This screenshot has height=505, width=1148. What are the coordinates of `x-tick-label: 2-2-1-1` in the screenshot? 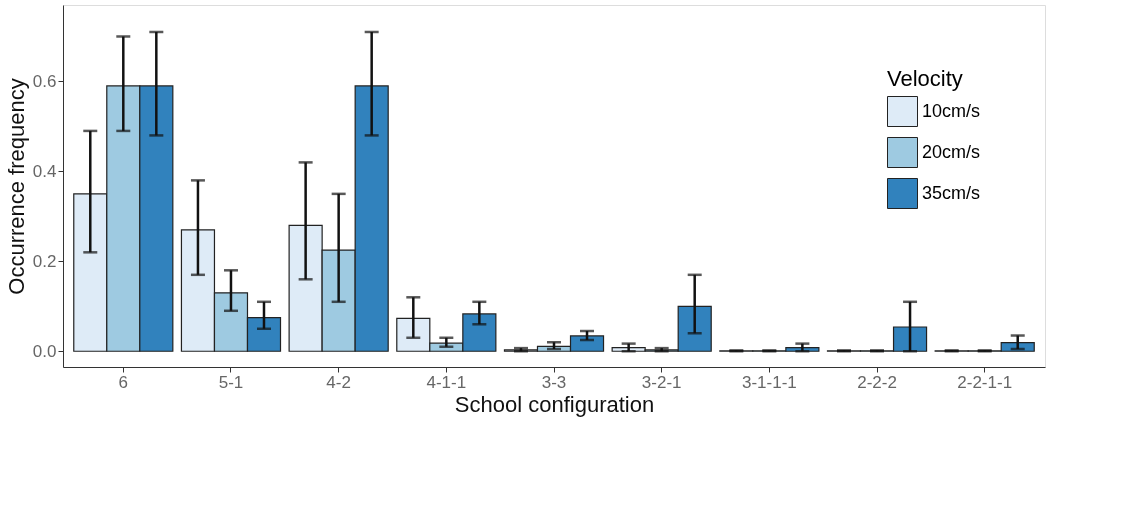 It's located at (985, 382).